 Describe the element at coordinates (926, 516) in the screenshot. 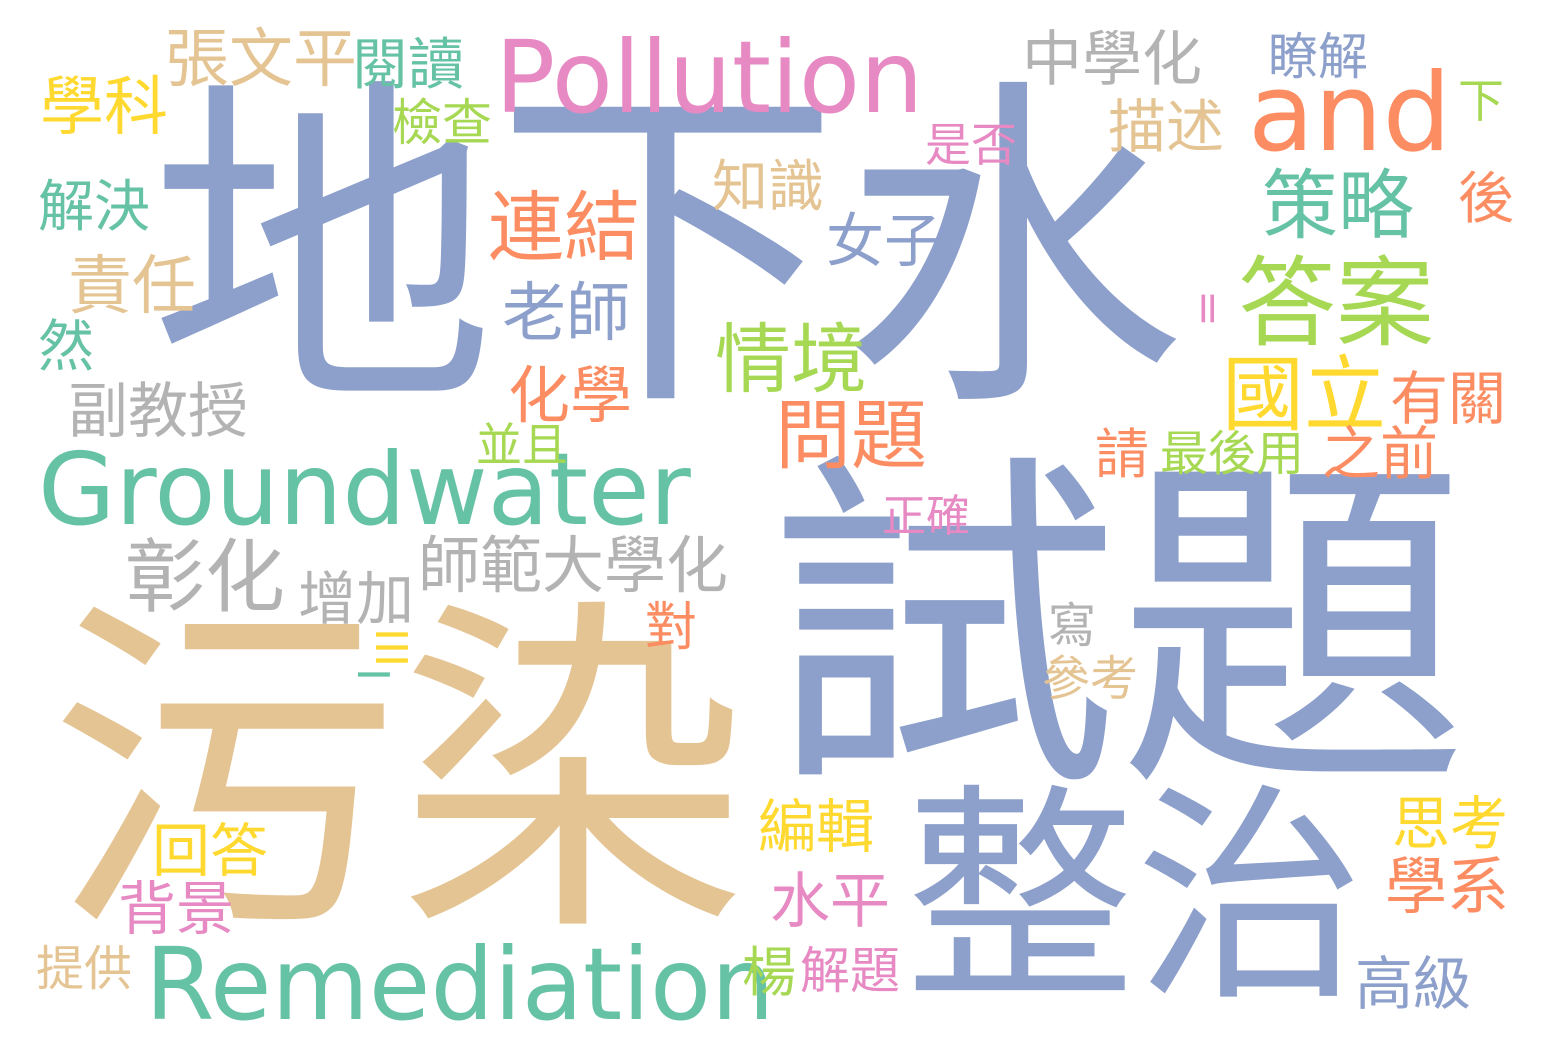

I see `word-correct: 正確` at that location.